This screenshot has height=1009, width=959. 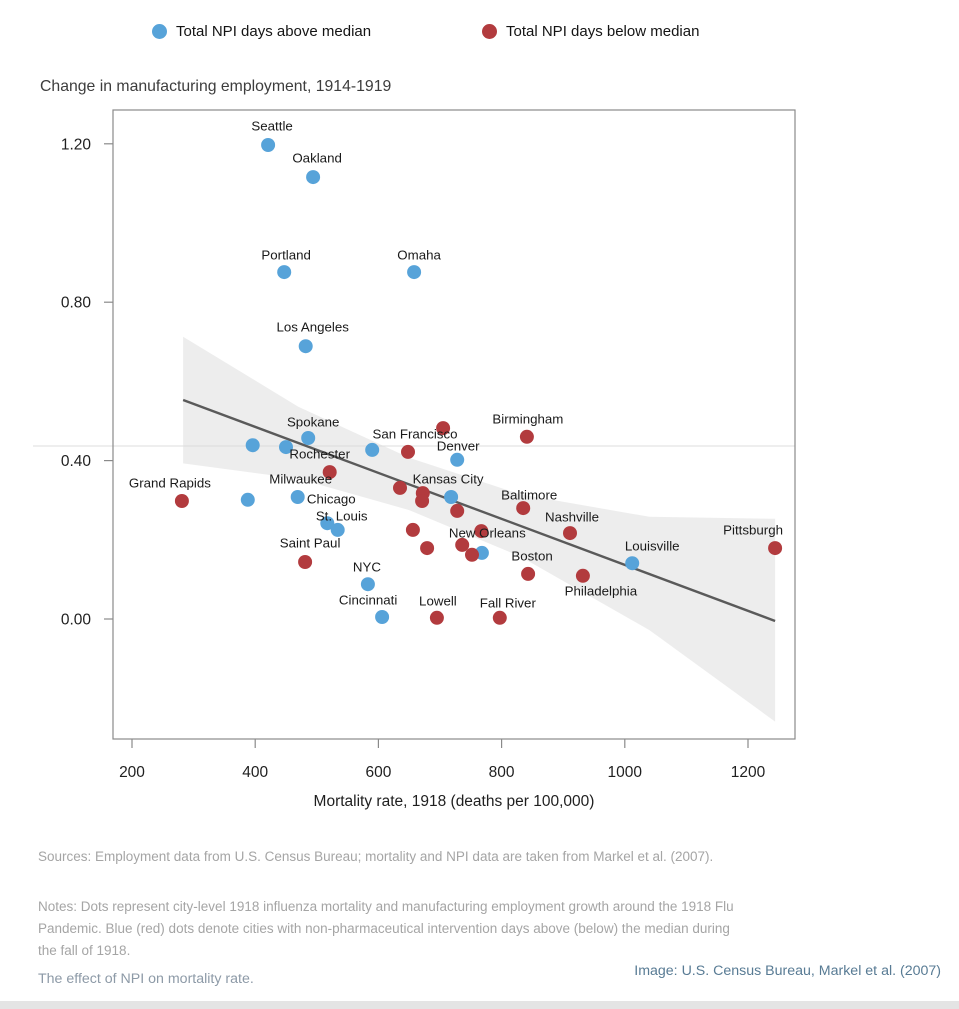 I want to click on x-tick-label: 1000, so click(x=625, y=772).